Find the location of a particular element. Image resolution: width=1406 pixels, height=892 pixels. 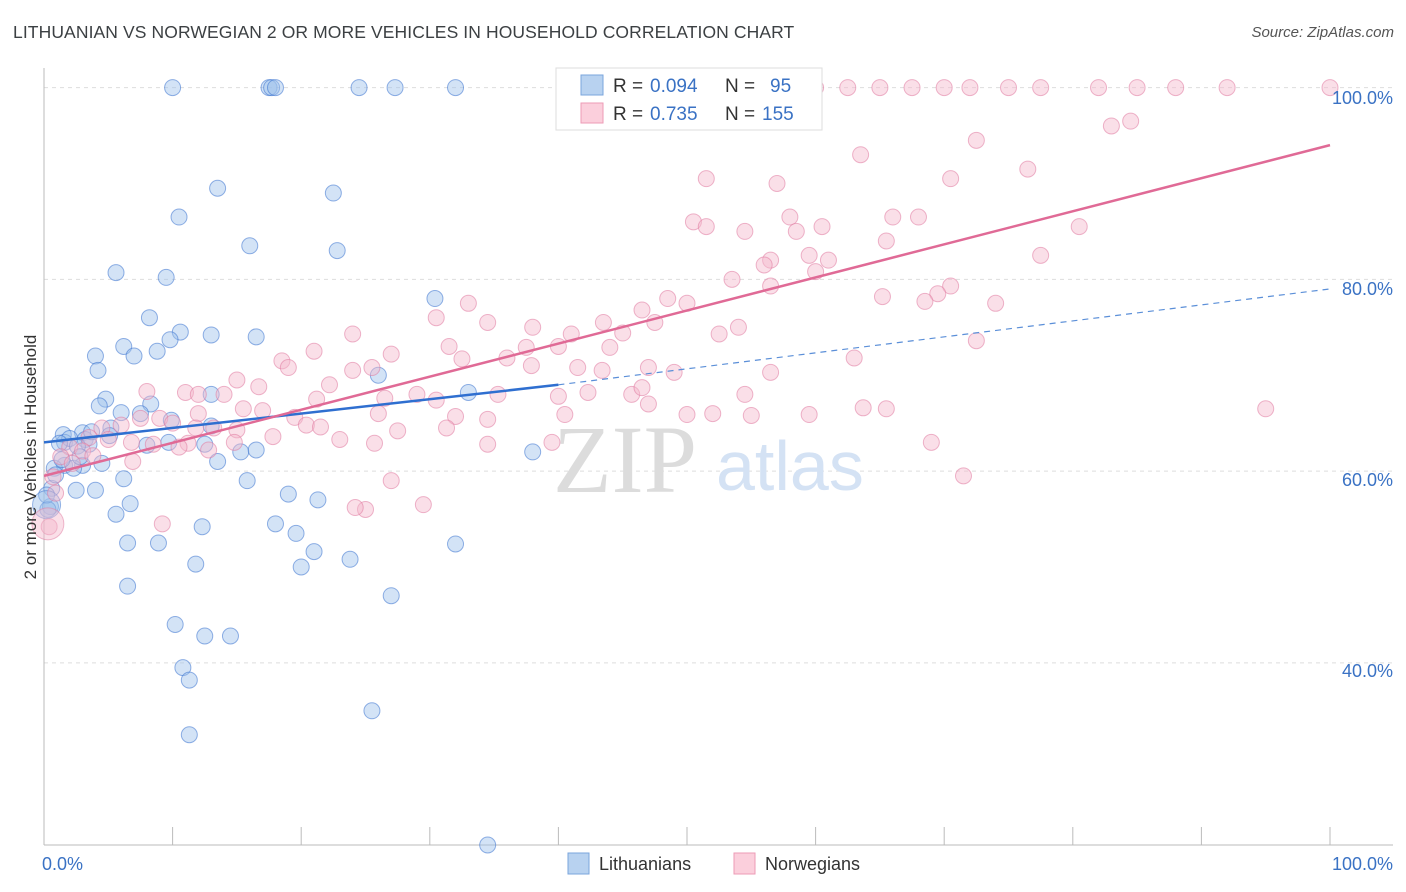

y-tick-label-80: 80.0% is located at coordinates (1367, 289).